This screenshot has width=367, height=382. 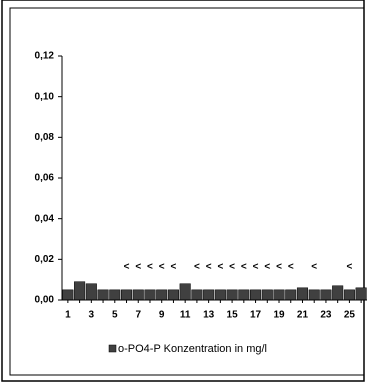 What do you see at coordinates (45, 178) in the screenshot?
I see `y-tick-label: 0,06` at bounding box center [45, 178].